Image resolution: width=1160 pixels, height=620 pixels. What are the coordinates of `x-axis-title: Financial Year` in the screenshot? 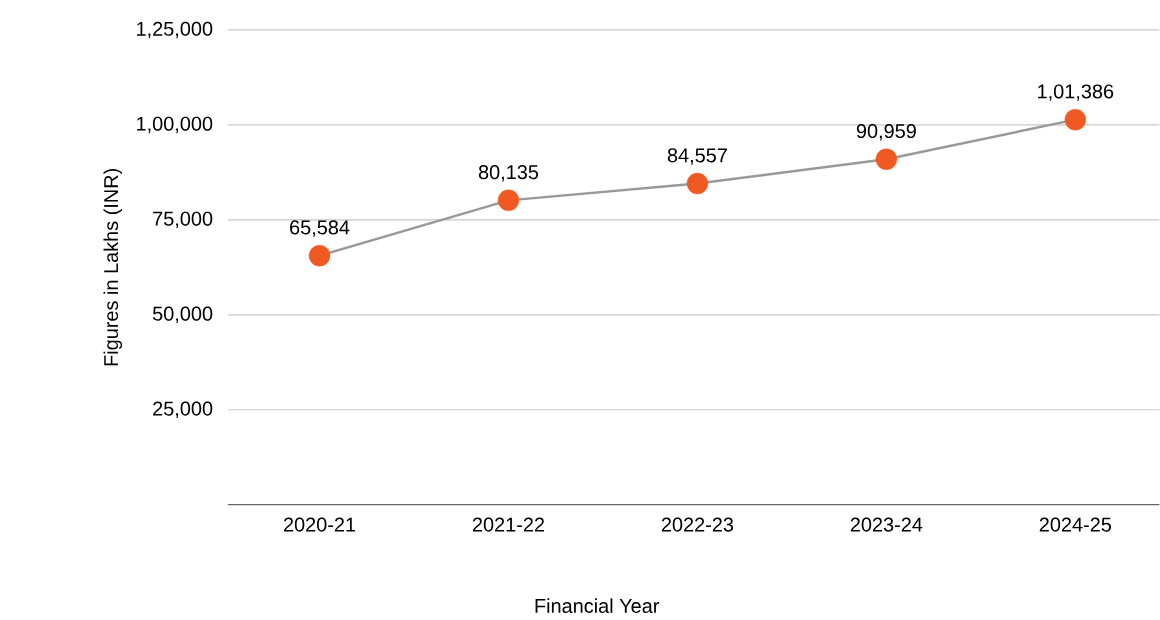 It's located at (597, 606).